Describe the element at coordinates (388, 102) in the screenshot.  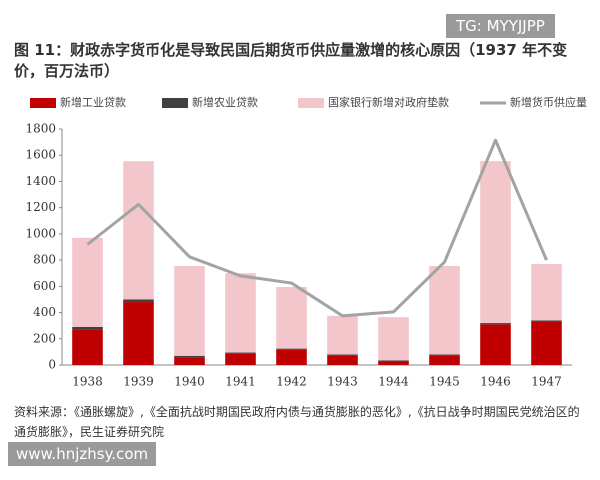
I see `legend-label: 国家银行新增对政府垫款` at that location.